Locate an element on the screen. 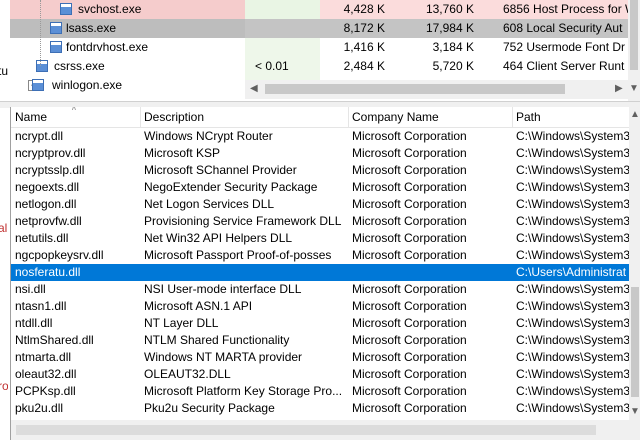 The image size is (640, 440). h-scrollbar: ◀ ▶ is located at coordinates (436, 89).